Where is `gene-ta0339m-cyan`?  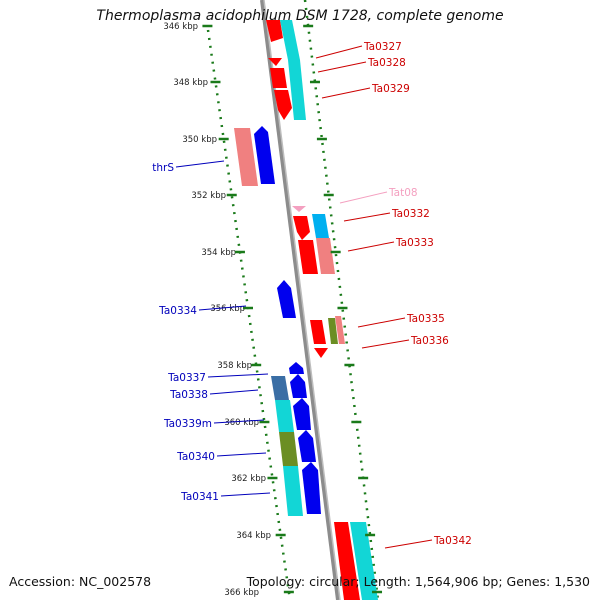
gene-ta0339m-cyan is located at coordinates (284, 416).